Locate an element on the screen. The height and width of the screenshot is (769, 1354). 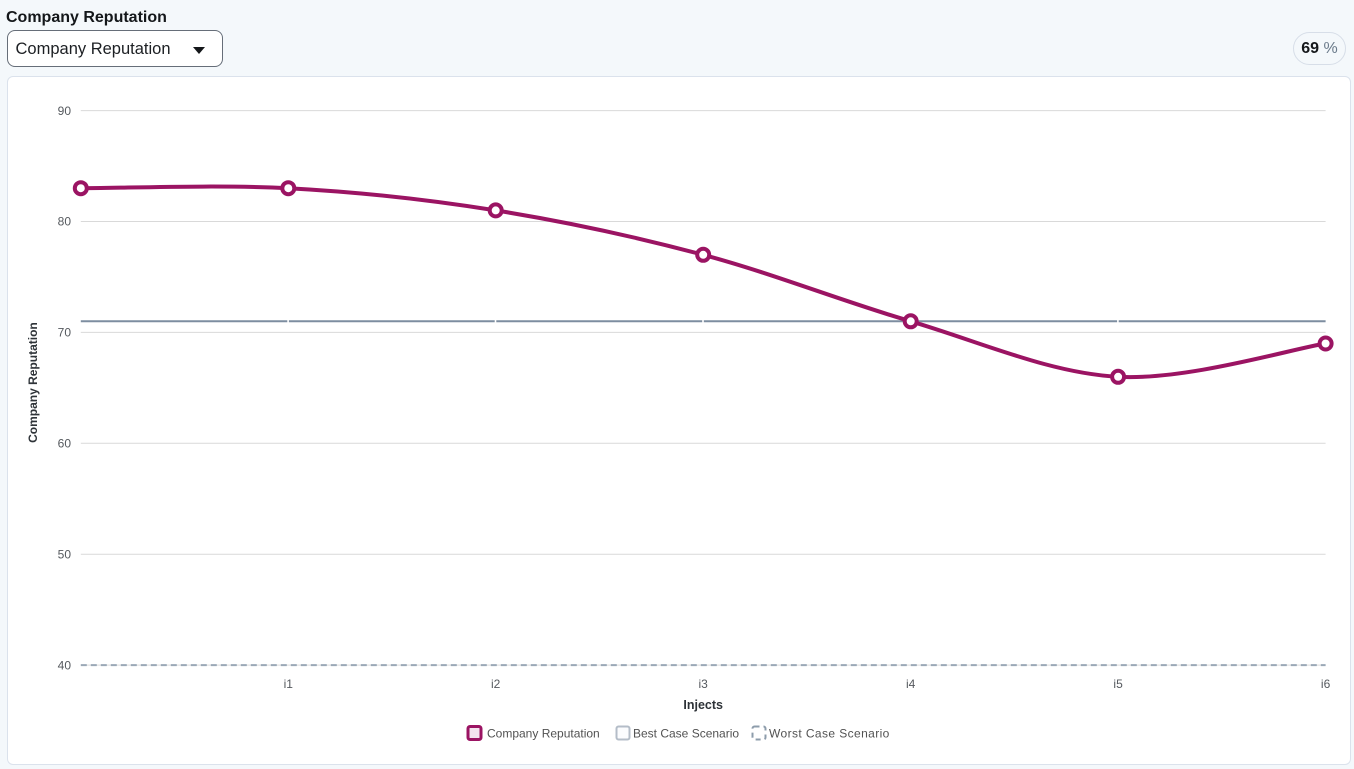
svg-text: Injects is located at coordinates (703, 705).